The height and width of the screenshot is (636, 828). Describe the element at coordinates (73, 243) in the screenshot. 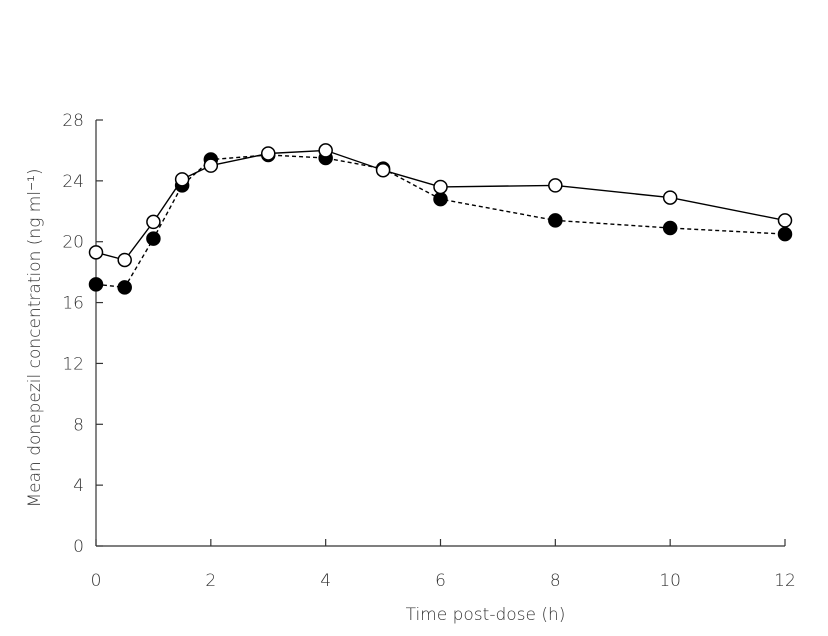

I see `y-tick-label: 20` at that location.